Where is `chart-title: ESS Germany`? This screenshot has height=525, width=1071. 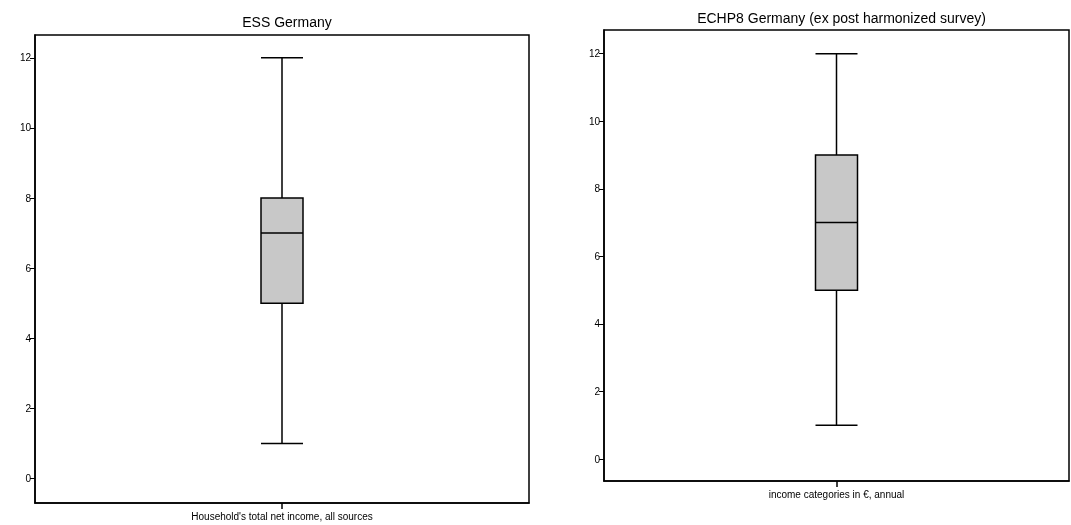 chart-title: ESS Germany is located at coordinates (287, 22).